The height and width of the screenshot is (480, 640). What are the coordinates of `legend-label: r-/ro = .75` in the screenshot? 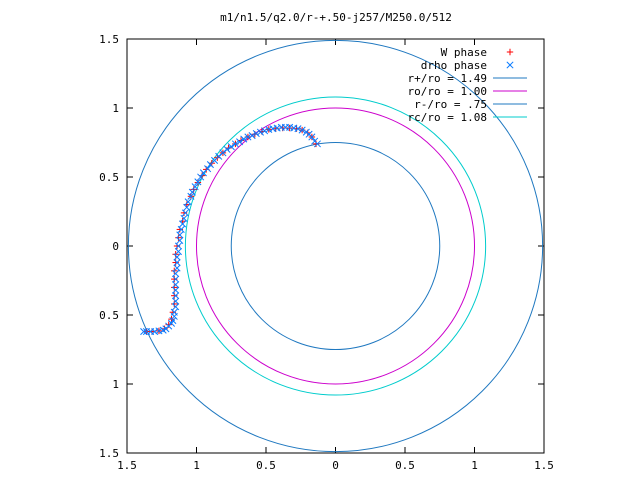 It's located at (450, 104).